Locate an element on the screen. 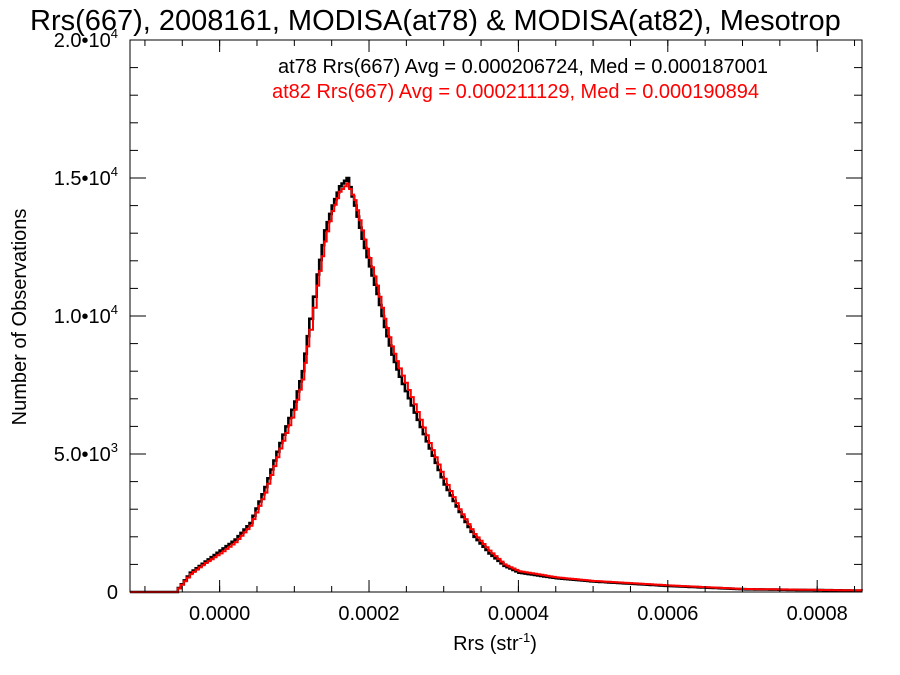 The width and height of the screenshot is (900, 675). x-axis-label-end: ) is located at coordinates (533, 644).